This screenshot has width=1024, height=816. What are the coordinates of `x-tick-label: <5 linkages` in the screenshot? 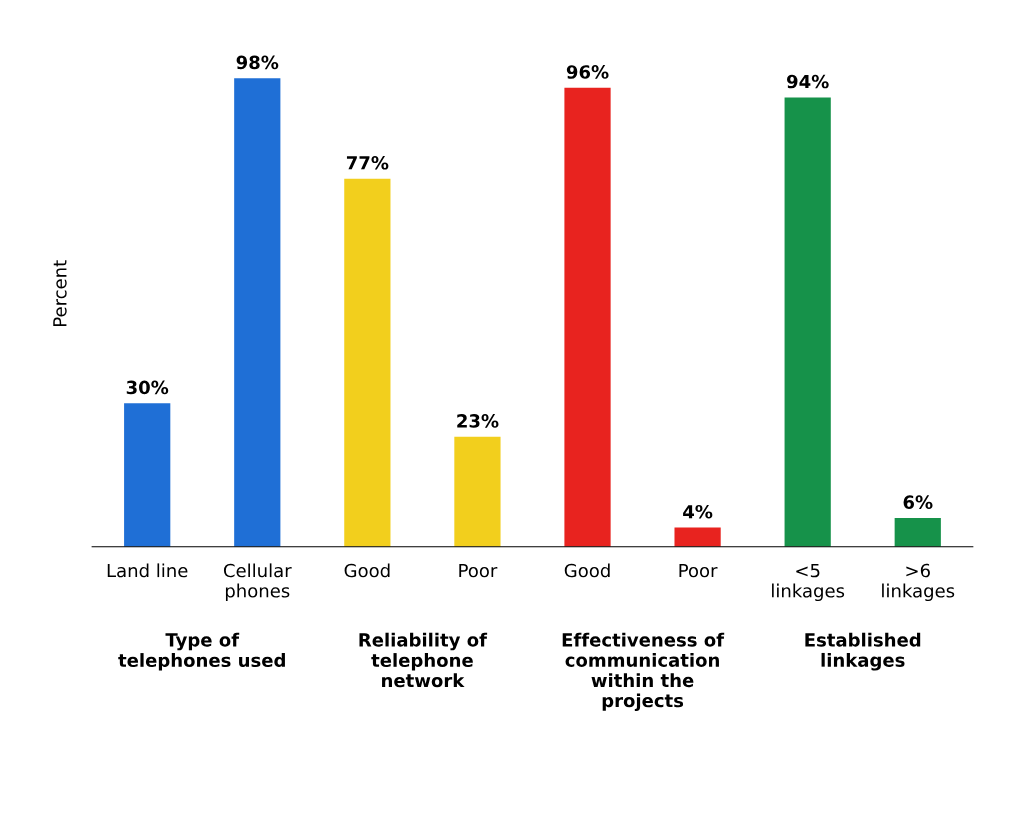 It's located at (808, 582).